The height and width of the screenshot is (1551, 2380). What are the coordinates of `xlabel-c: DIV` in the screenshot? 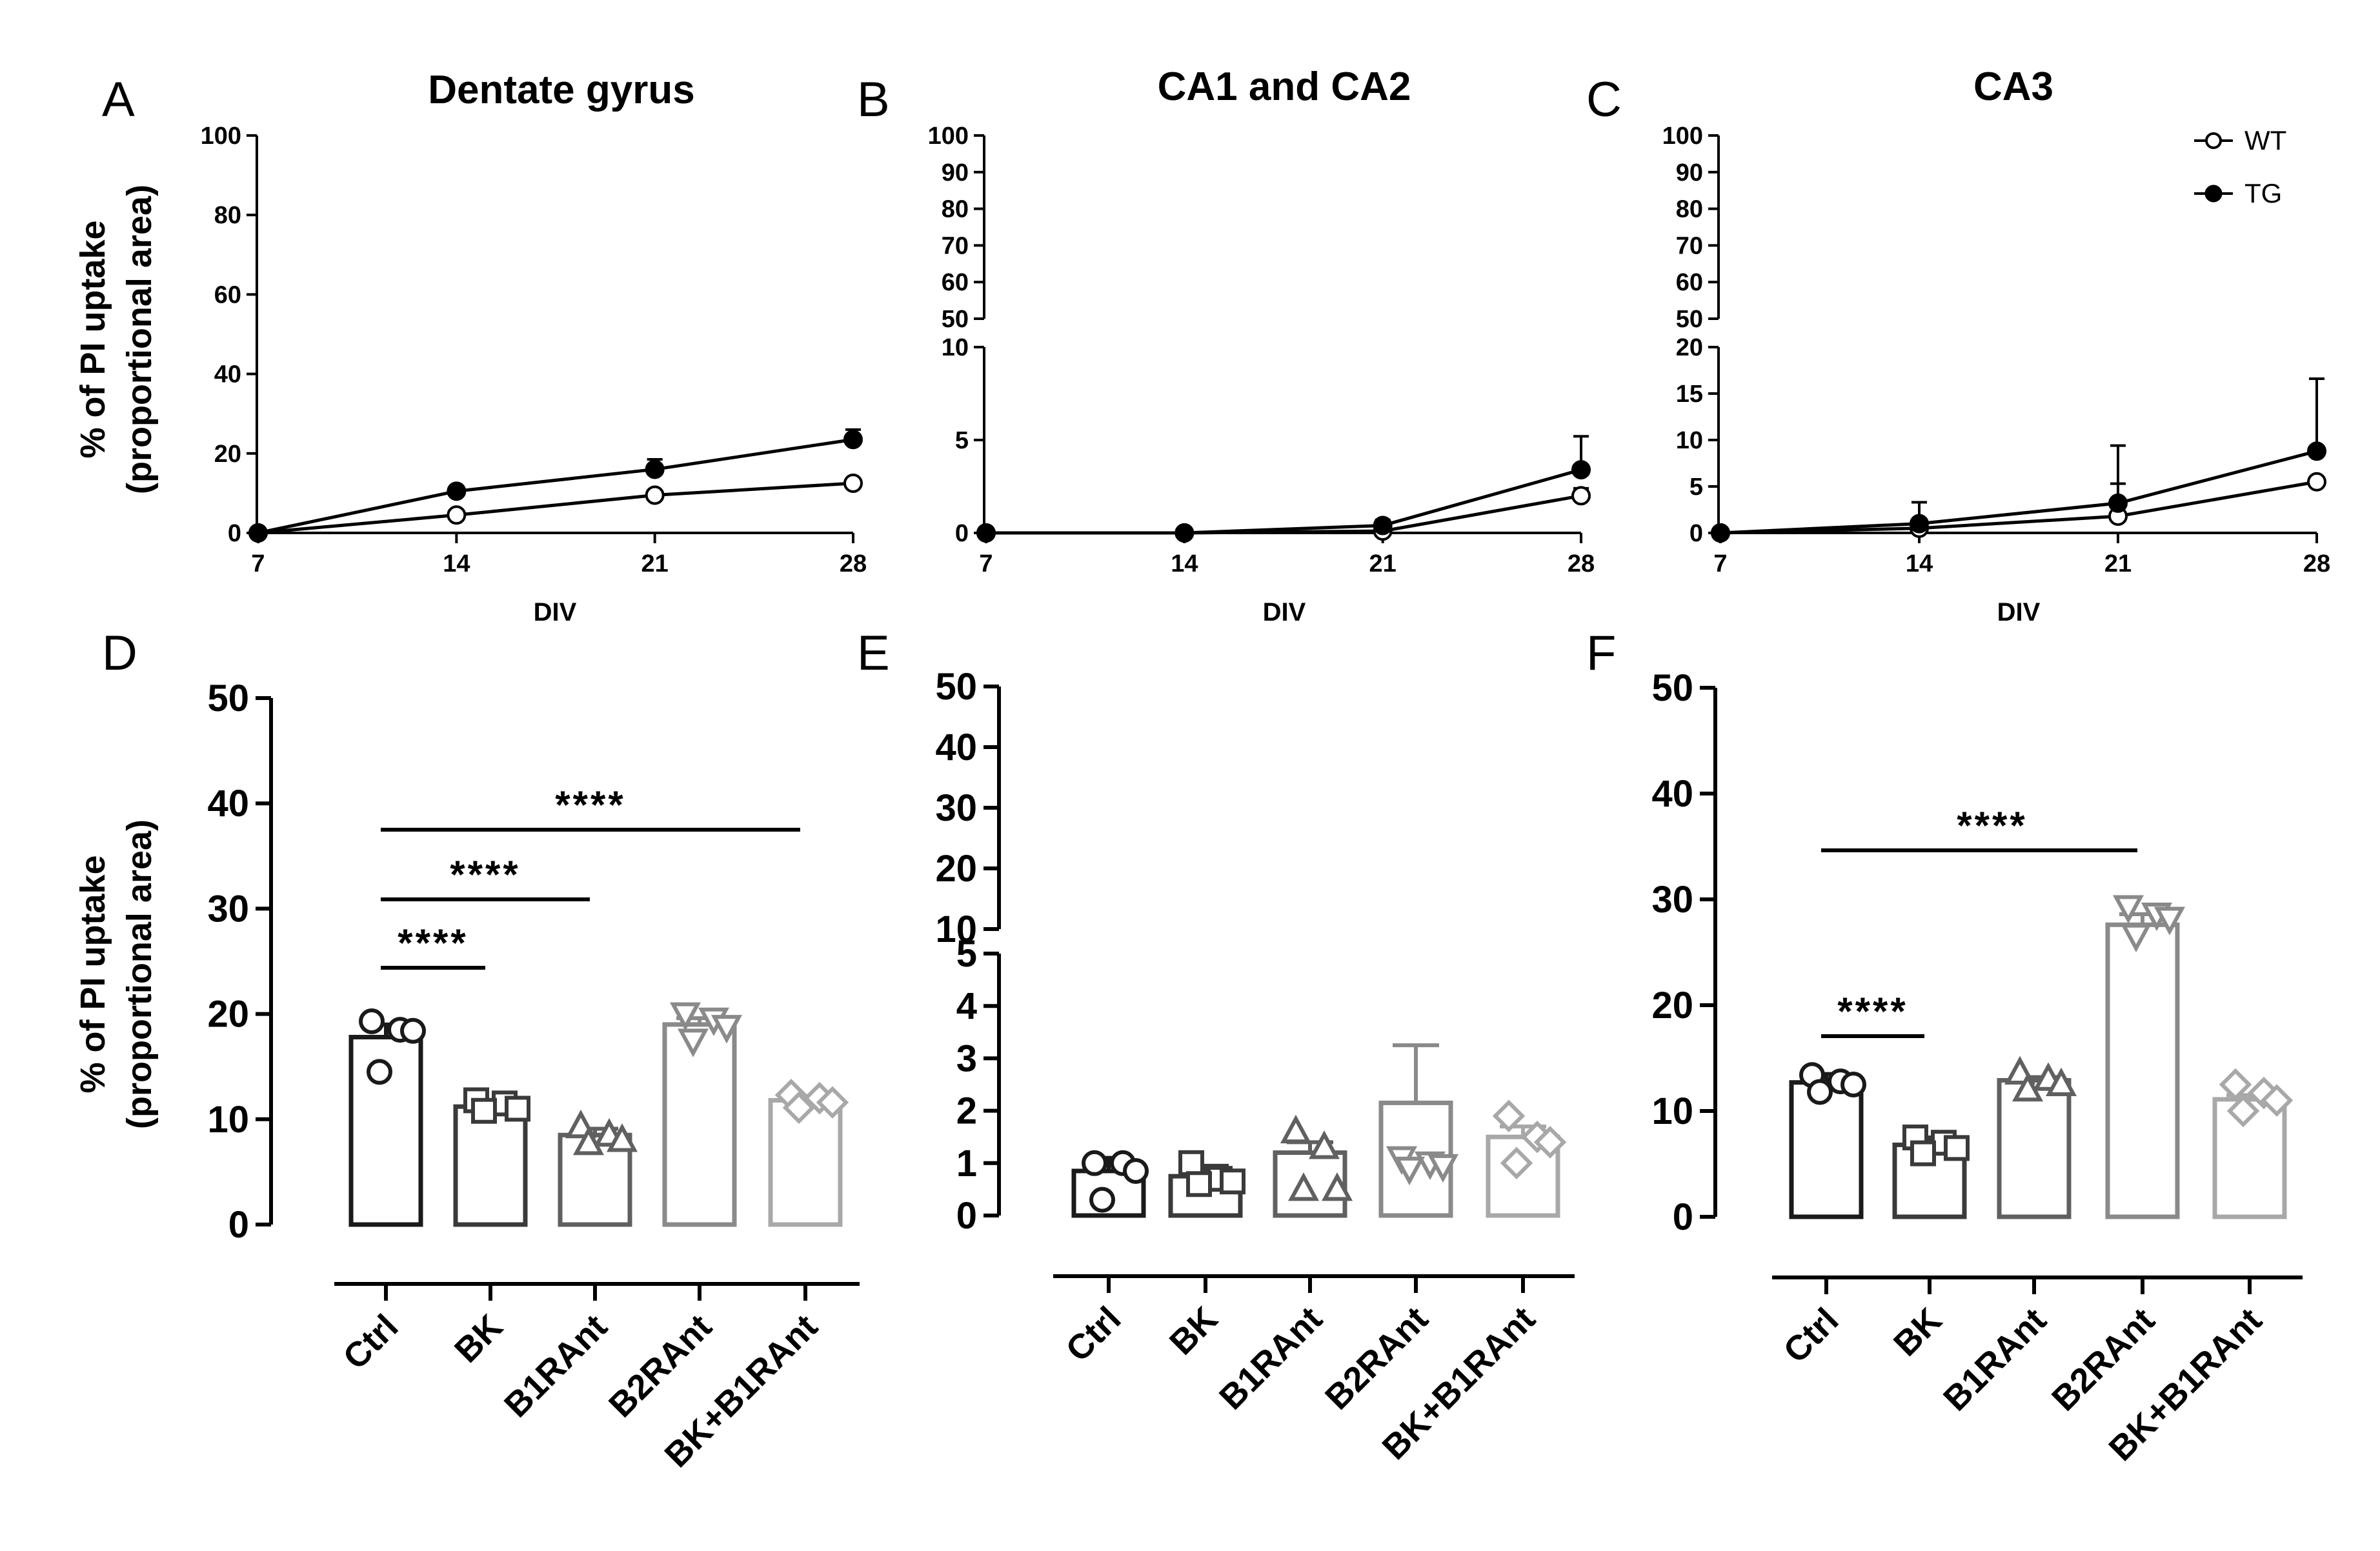 It's located at (2019, 612).